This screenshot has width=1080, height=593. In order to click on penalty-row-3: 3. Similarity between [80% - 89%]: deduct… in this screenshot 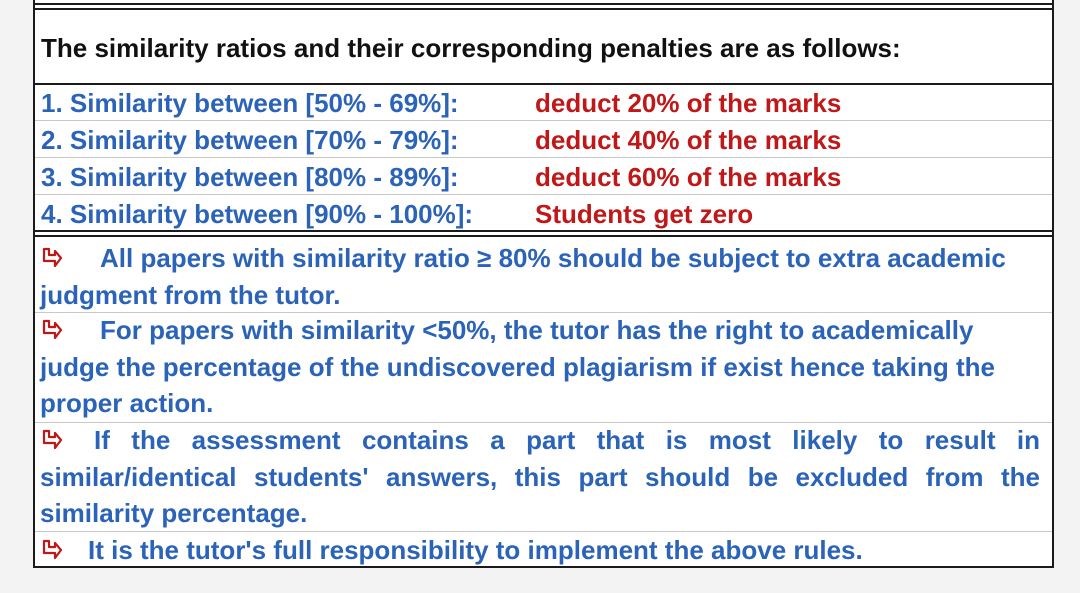, I will do `click(441, 177)`.